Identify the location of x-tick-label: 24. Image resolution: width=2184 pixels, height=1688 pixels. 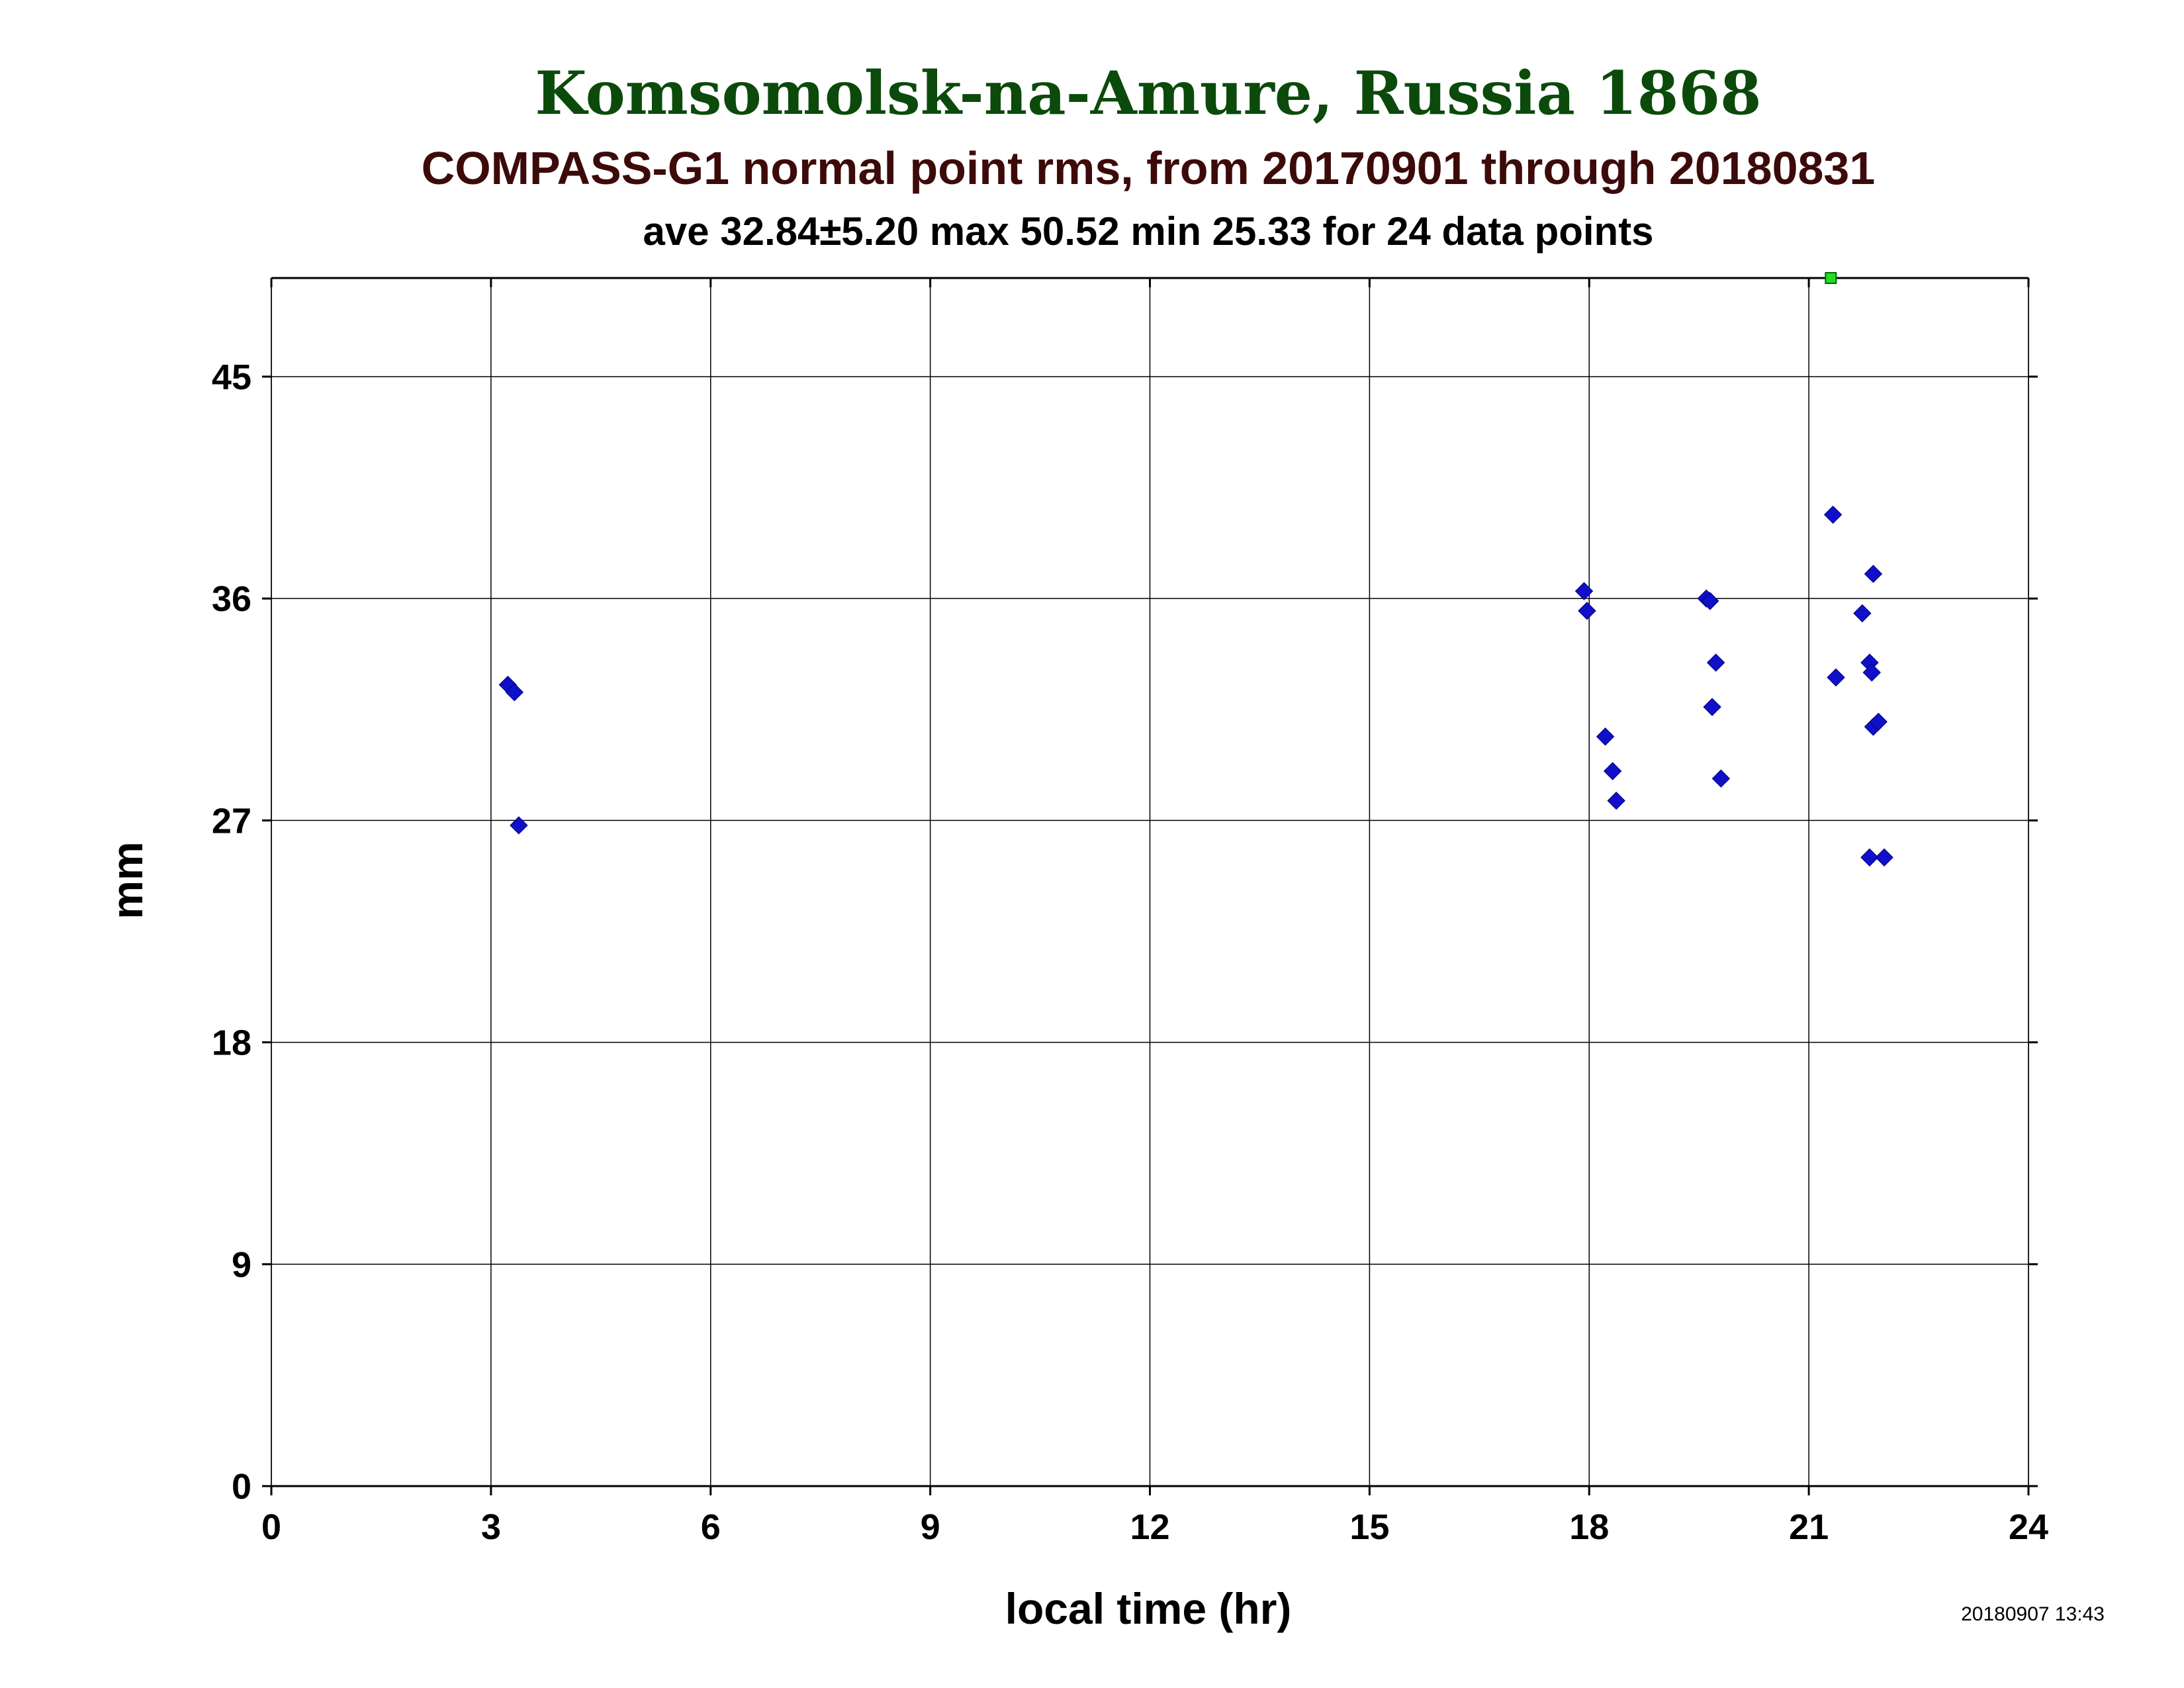
(2028, 1527).